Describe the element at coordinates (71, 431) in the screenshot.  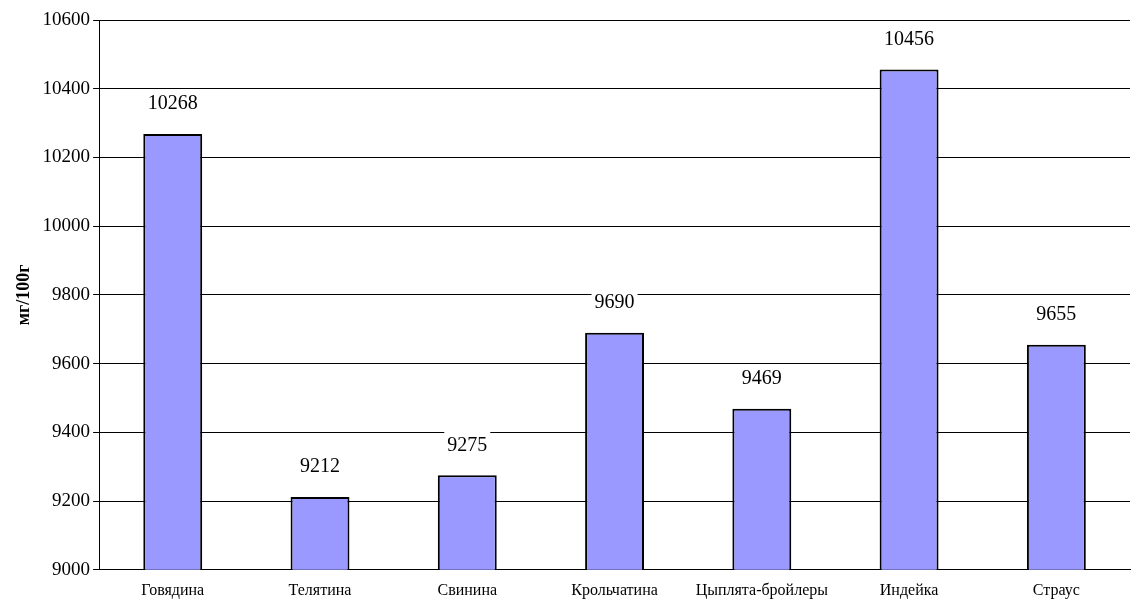
I see `y-tick-label: 9400` at that location.